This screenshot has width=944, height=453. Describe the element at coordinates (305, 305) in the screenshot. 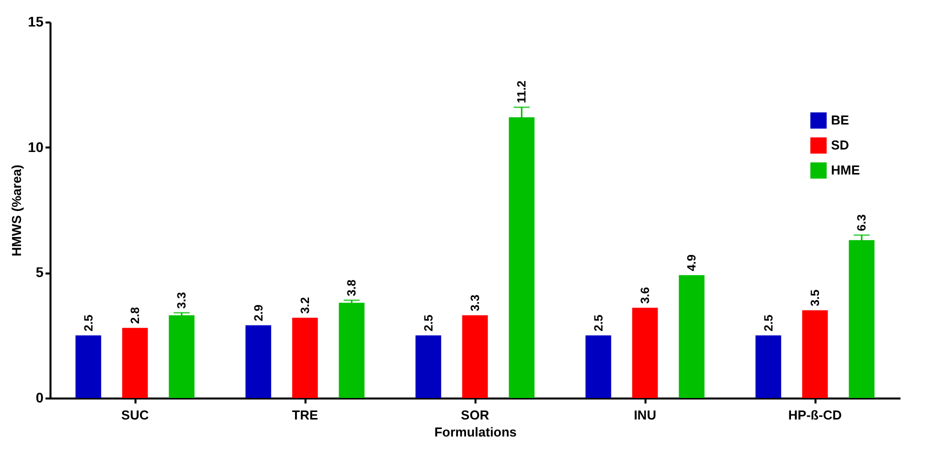

I see `data-label: 3.2` at that location.